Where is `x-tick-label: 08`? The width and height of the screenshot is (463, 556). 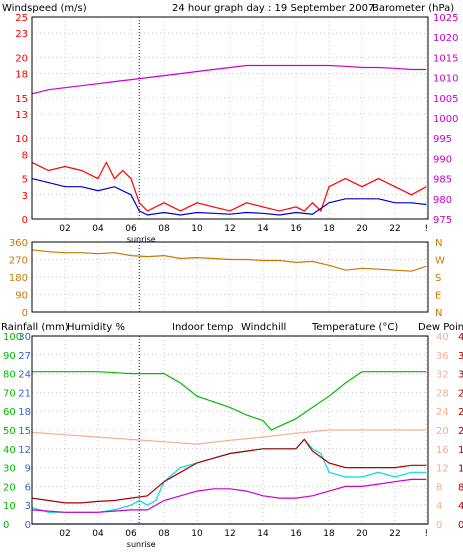
x-tick-label: 08 is located at coordinates (164, 534).